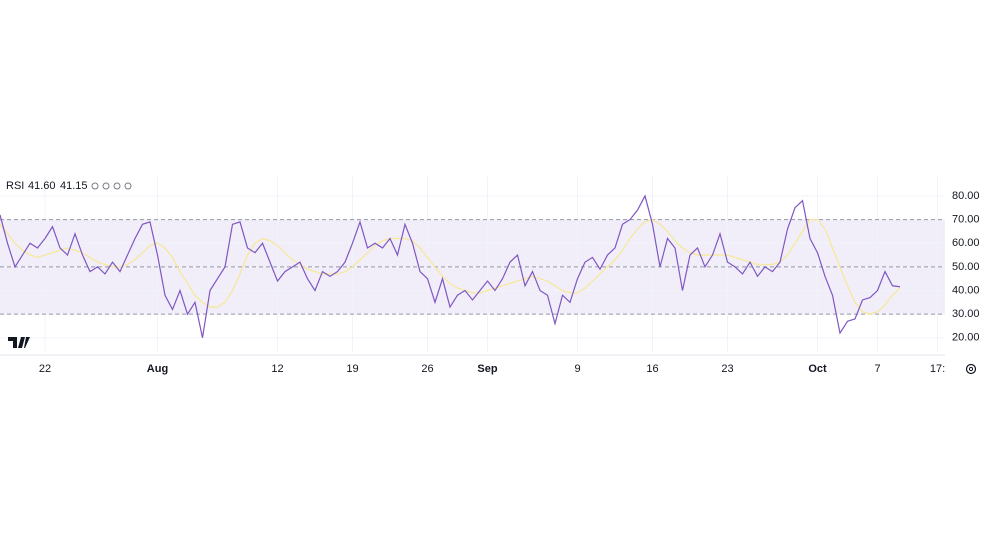  Describe the element at coordinates (966, 338) in the screenshot. I see `y-tick-label: 20.00` at that location.